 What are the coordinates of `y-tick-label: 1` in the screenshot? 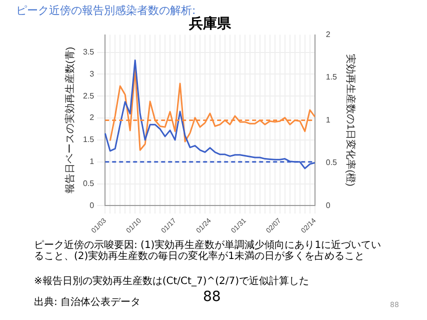 It's located at (92, 161).